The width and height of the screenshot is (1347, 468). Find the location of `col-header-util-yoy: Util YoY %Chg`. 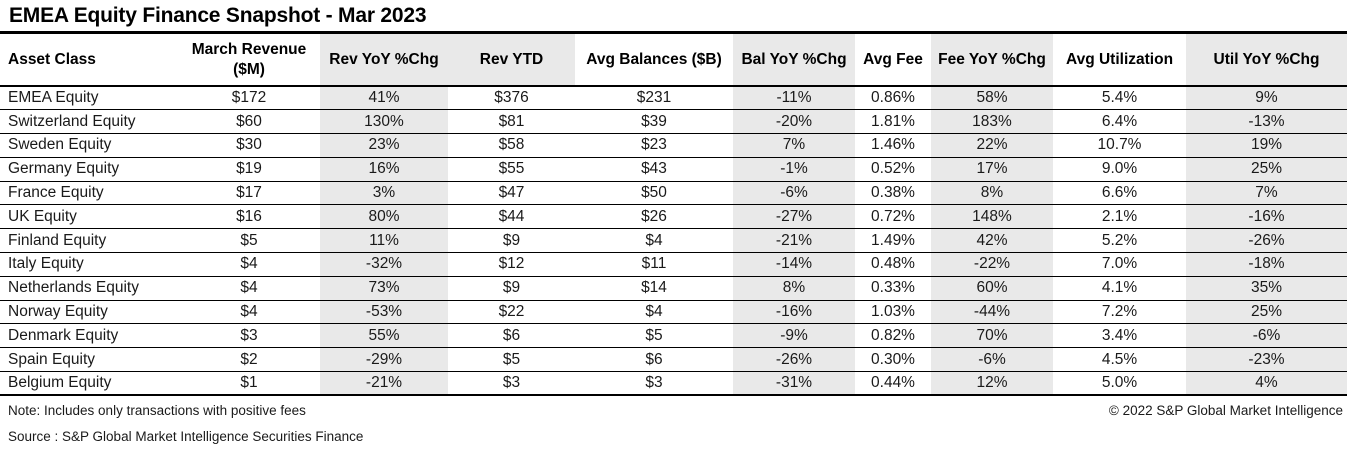

col-header-util-yoy: Util YoY %Chg is located at coordinates (1266, 60).